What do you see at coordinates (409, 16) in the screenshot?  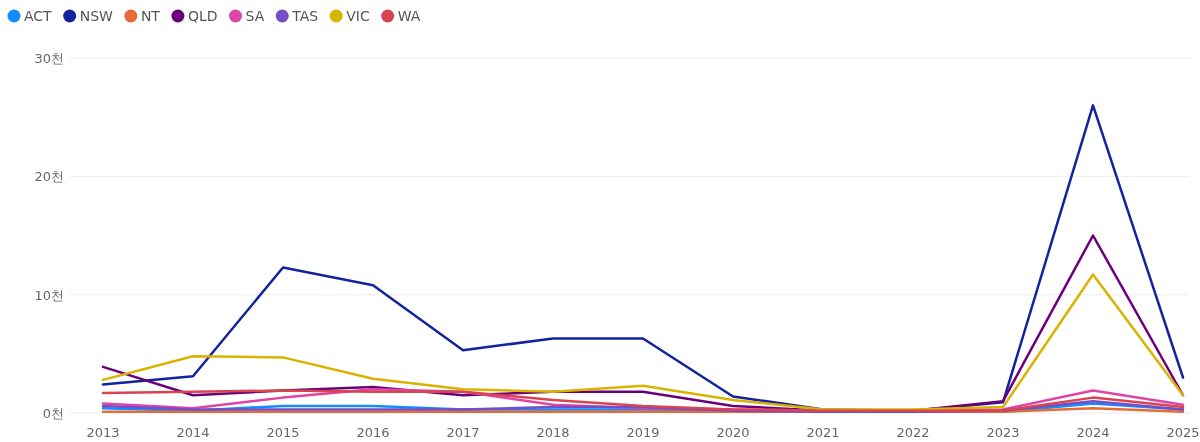 I see `legend-label: WA` at bounding box center [409, 16].